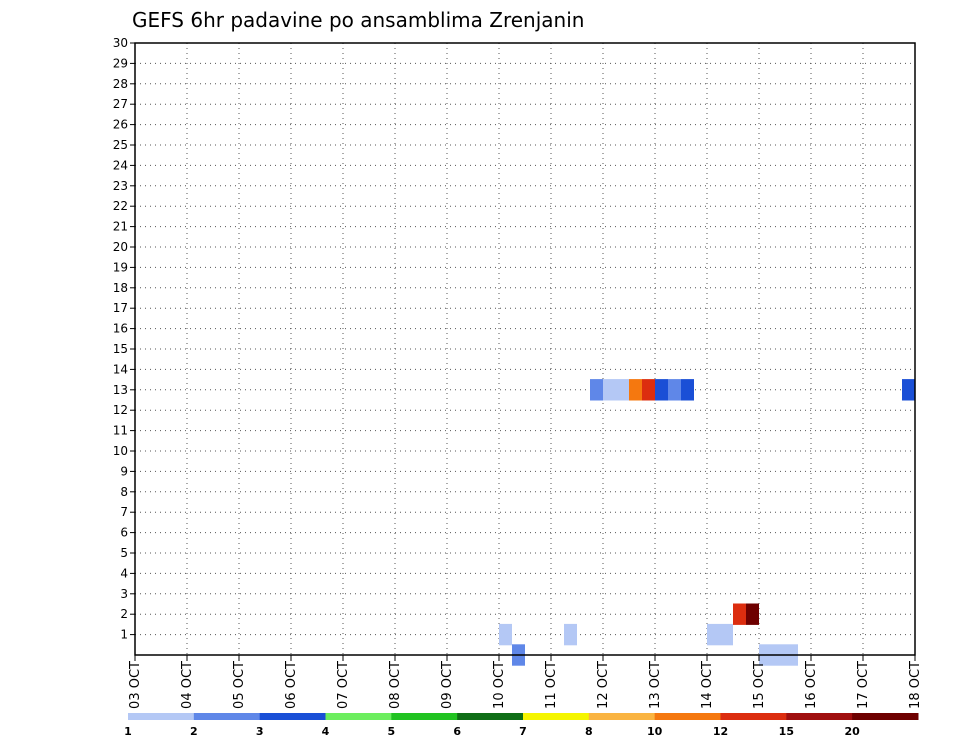 This screenshot has height=742, width=960. What do you see at coordinates (124, 492) in the screenshot?
I see `y-tick-label: 8` at bounding box center [124, 492].